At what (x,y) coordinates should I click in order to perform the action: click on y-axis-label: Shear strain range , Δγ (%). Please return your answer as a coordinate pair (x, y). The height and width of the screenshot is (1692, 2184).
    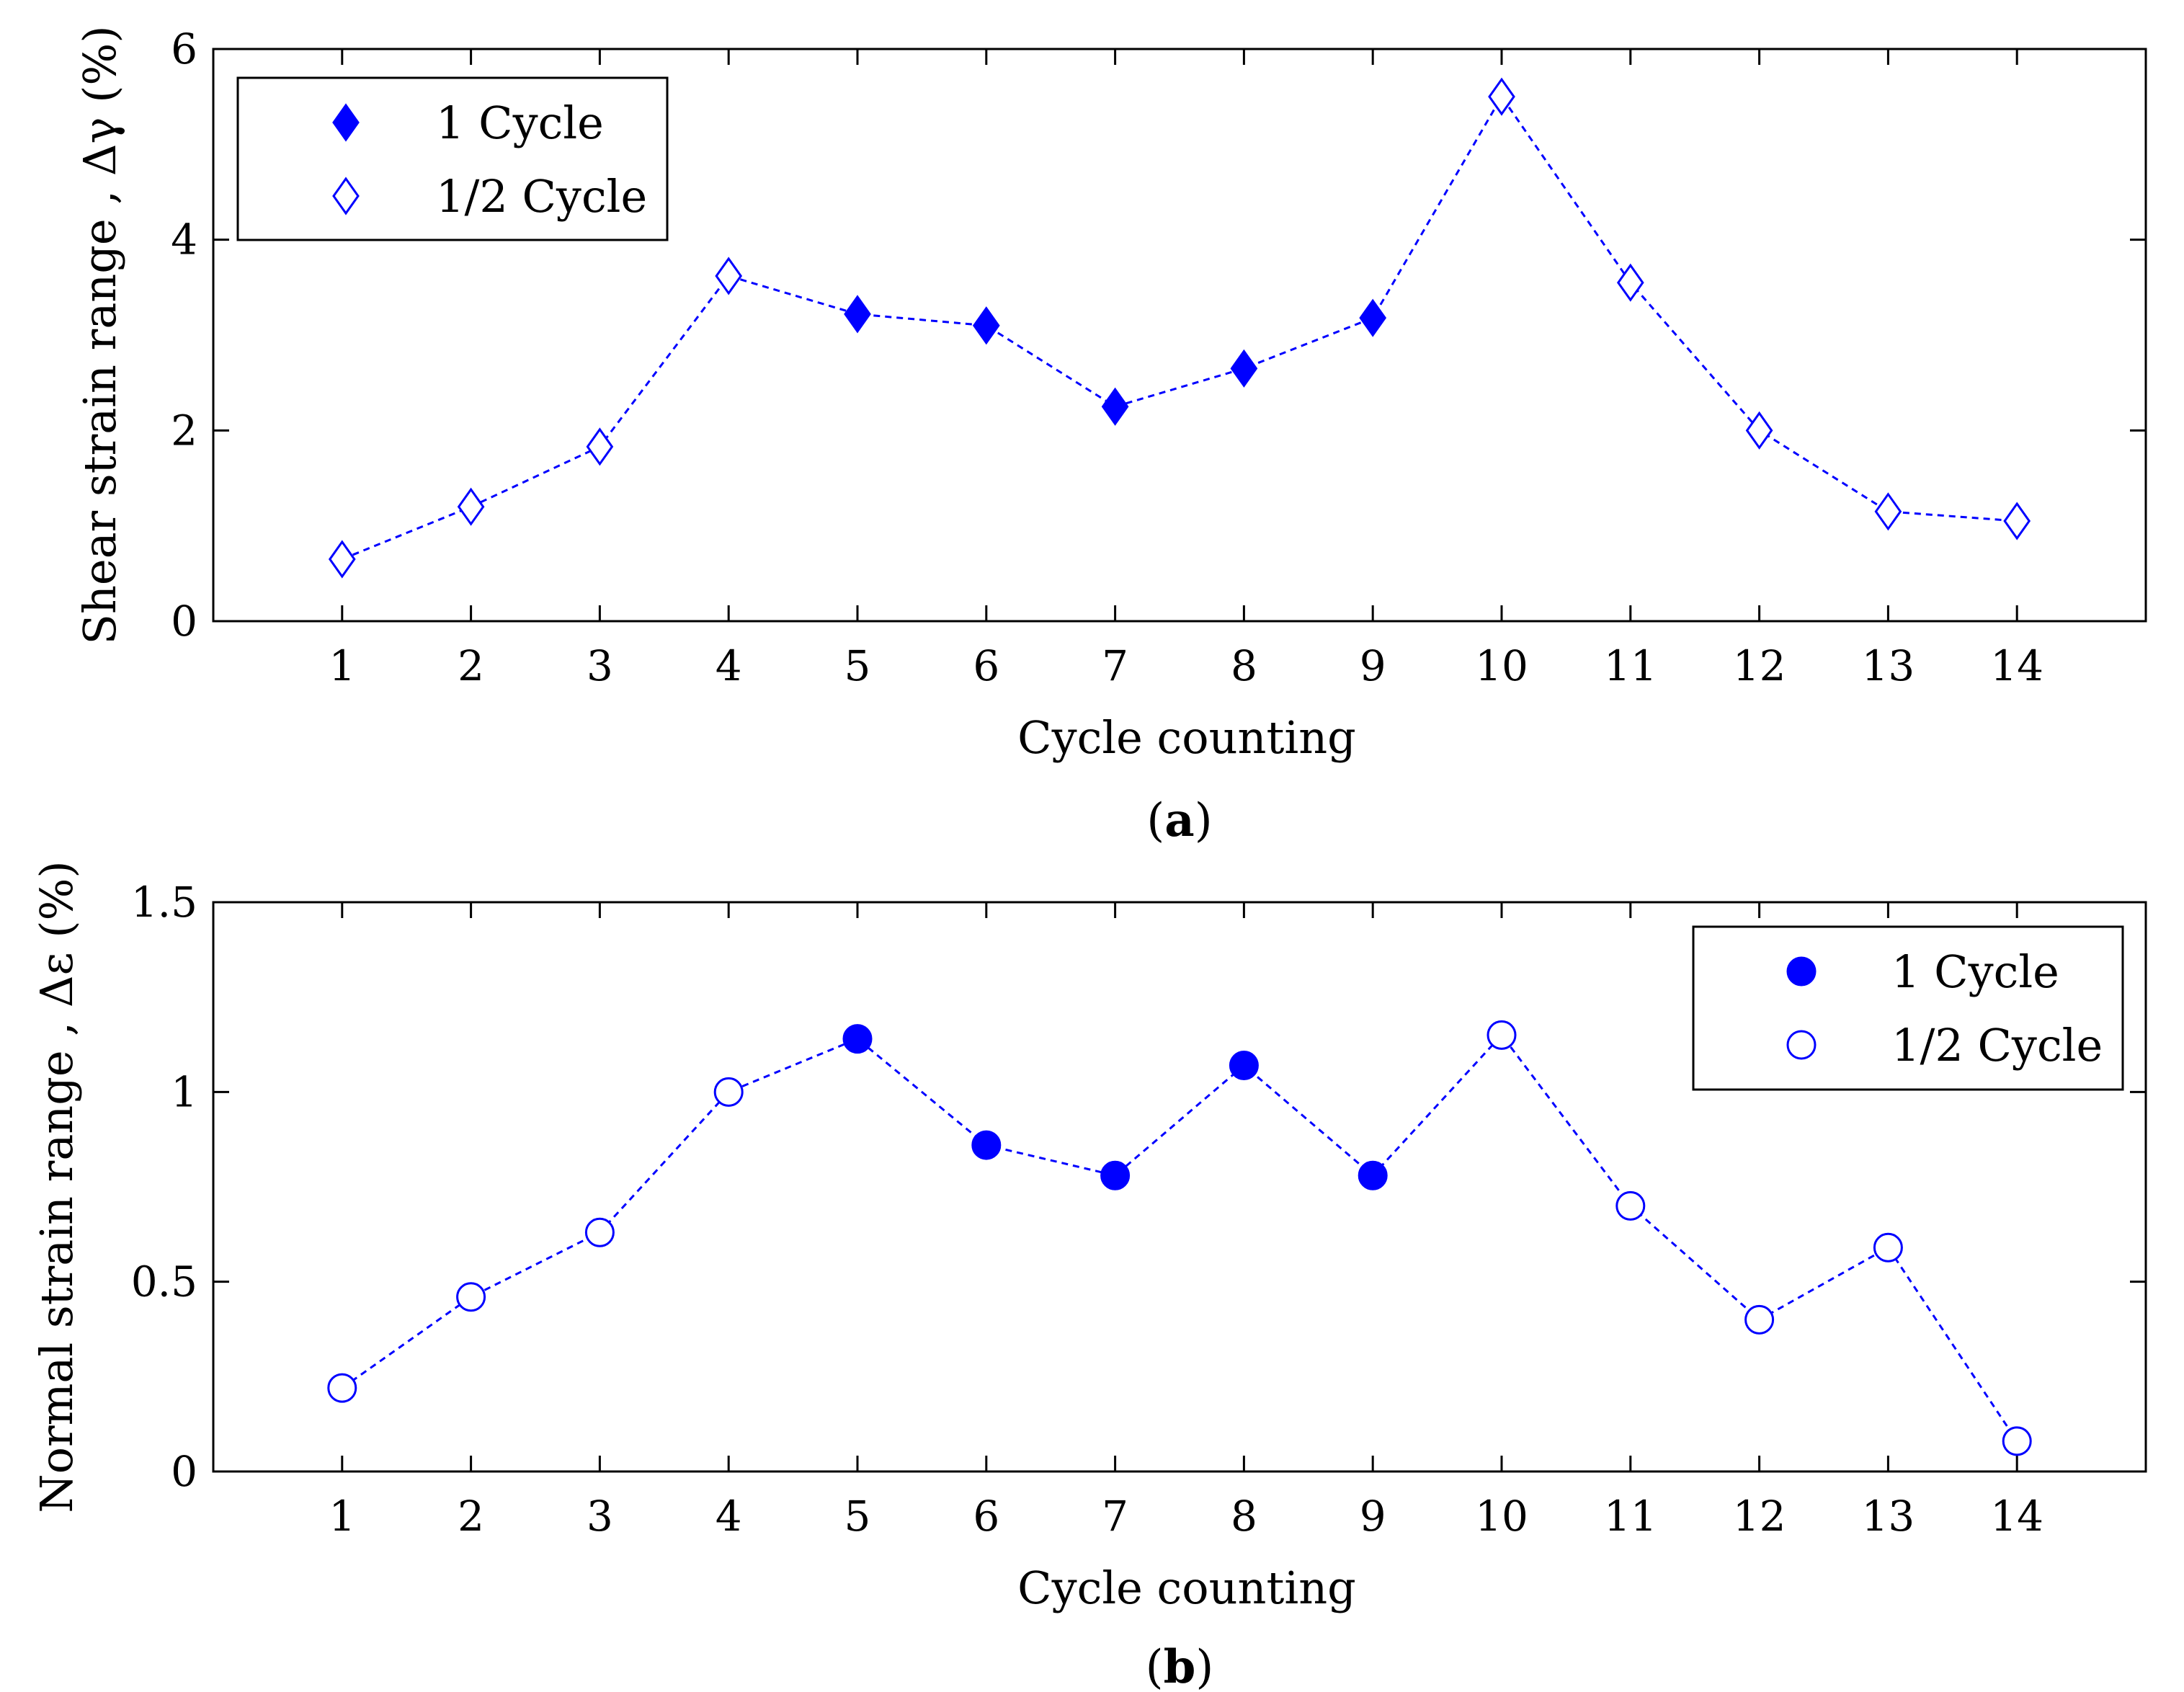
    Looking at the image, I should click on (99, 334).